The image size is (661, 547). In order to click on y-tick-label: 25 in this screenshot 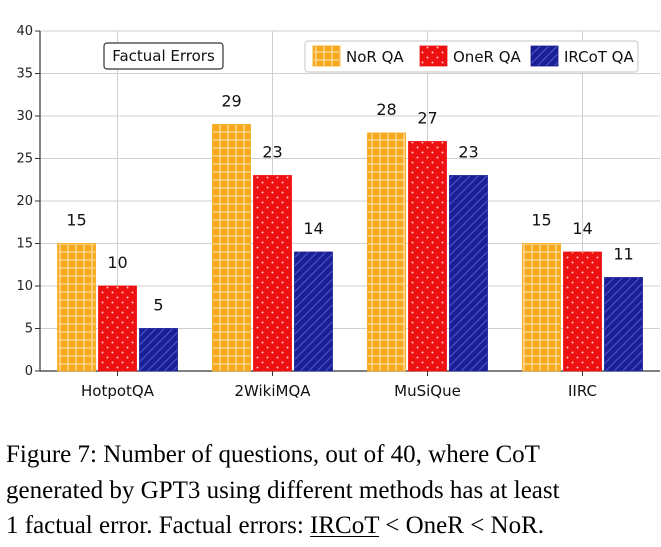, I will do `click(24, 159)`.